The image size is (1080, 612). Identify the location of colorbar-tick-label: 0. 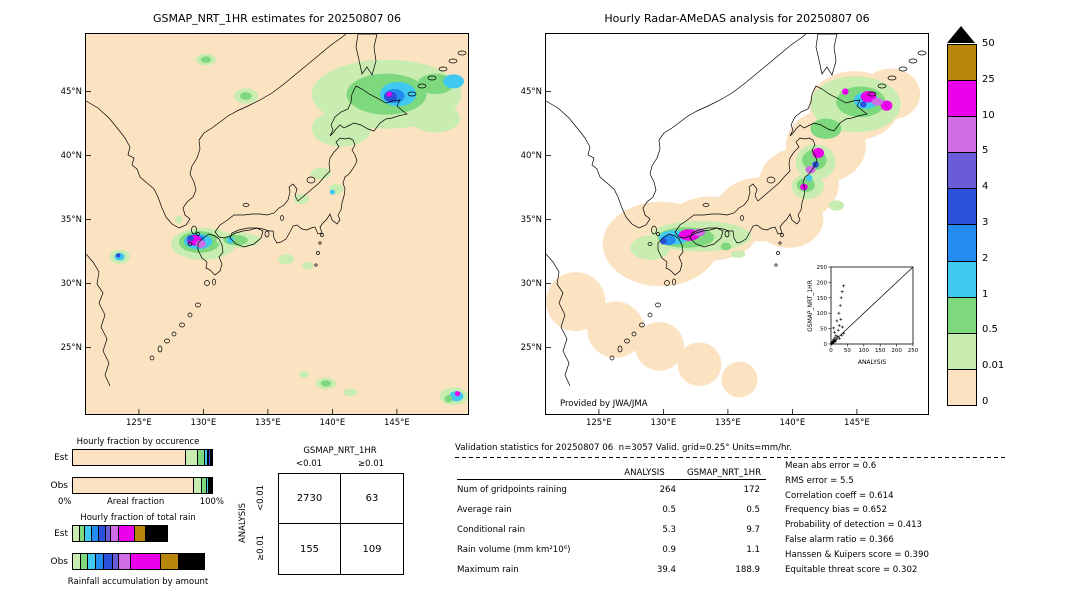
(985, 401).